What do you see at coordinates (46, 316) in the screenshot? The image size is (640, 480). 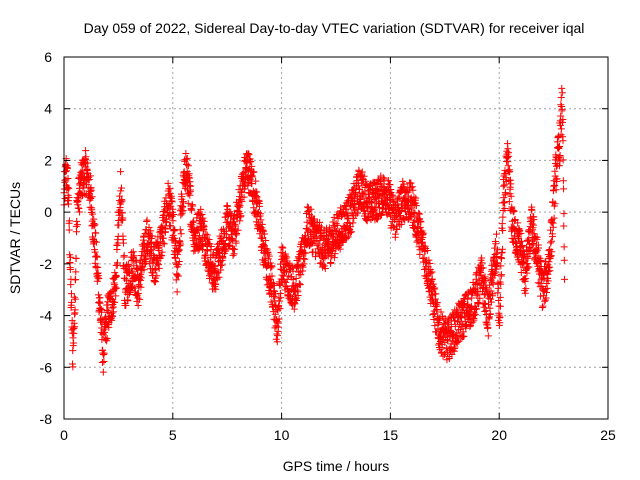 I see `y-tick-label: -4` at bounding box center [46, 316].